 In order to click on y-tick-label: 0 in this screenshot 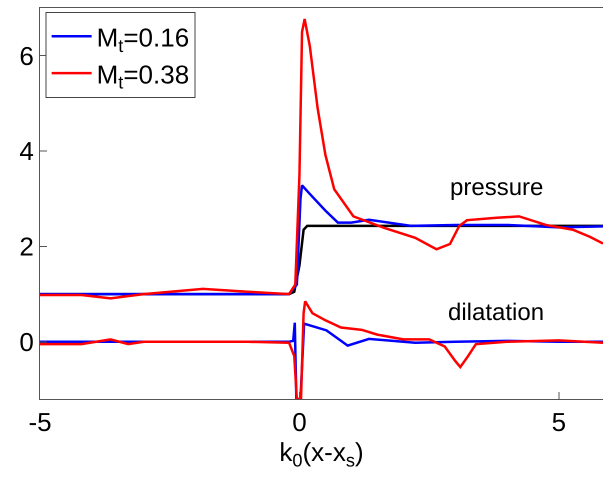, I will do `click(26, 341)`.